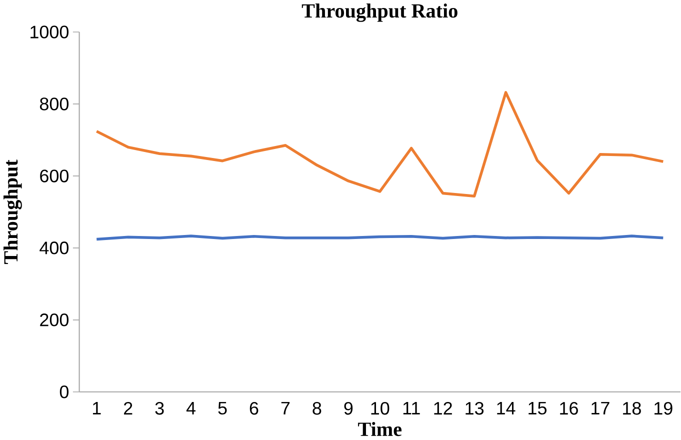  Describe the element at coordinates (285, 408) in the screenshot. I see `x-tick-label: 7` at that location.